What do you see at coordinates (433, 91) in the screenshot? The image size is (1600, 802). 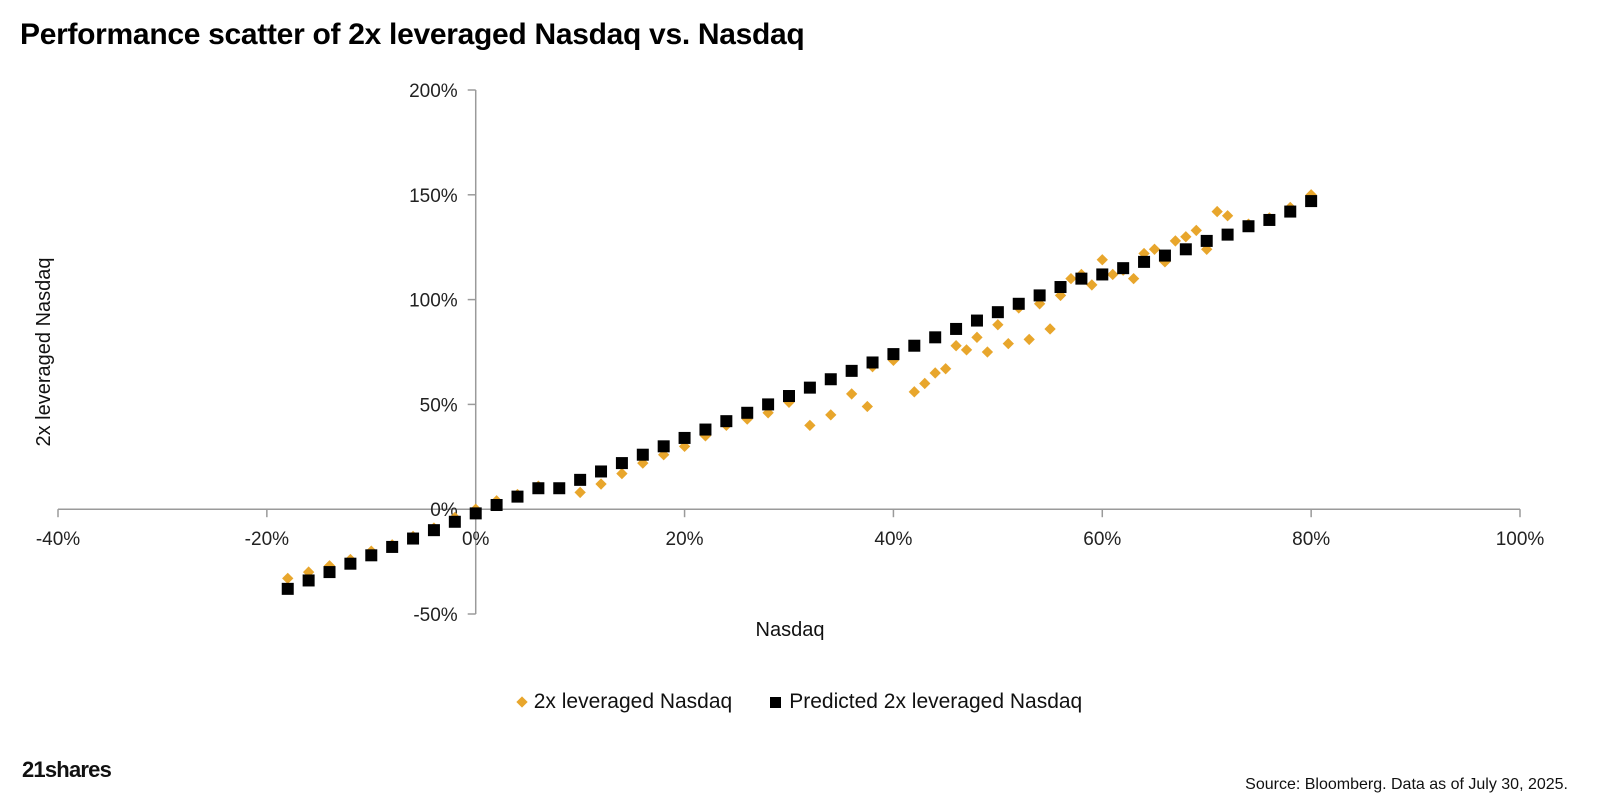 I see `y-tick-label: 200%` at bounding box center [433, 91].